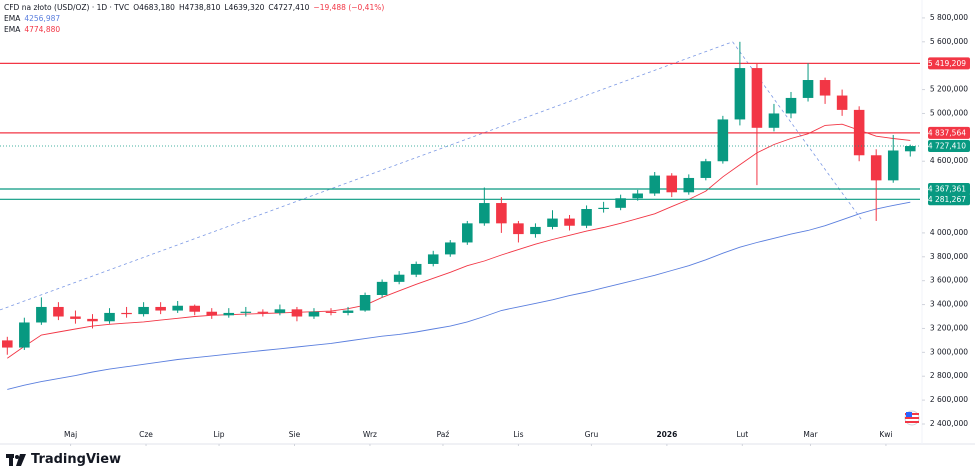 Image resolution: width=975 pixels, height=471 pixels. Describe the element at coordinates (666, 434) in the screenshot. I see `x-tick-label: 2026` at that location.